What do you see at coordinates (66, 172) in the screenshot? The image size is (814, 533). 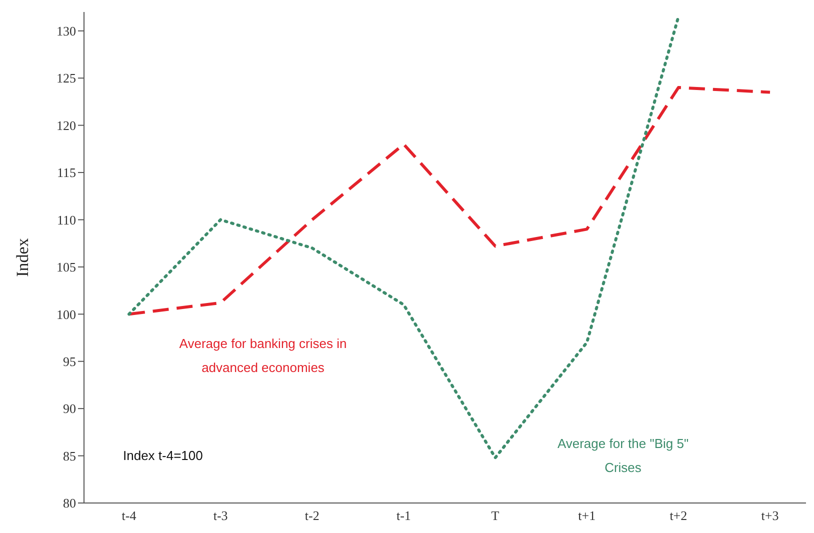 I see `y-tick-label: 115` at bounding box center [66, 172].